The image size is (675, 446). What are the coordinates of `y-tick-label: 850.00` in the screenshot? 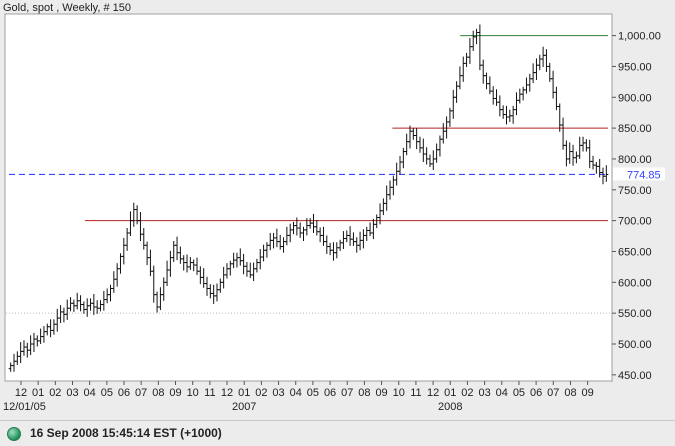 It's located at (635, 129).